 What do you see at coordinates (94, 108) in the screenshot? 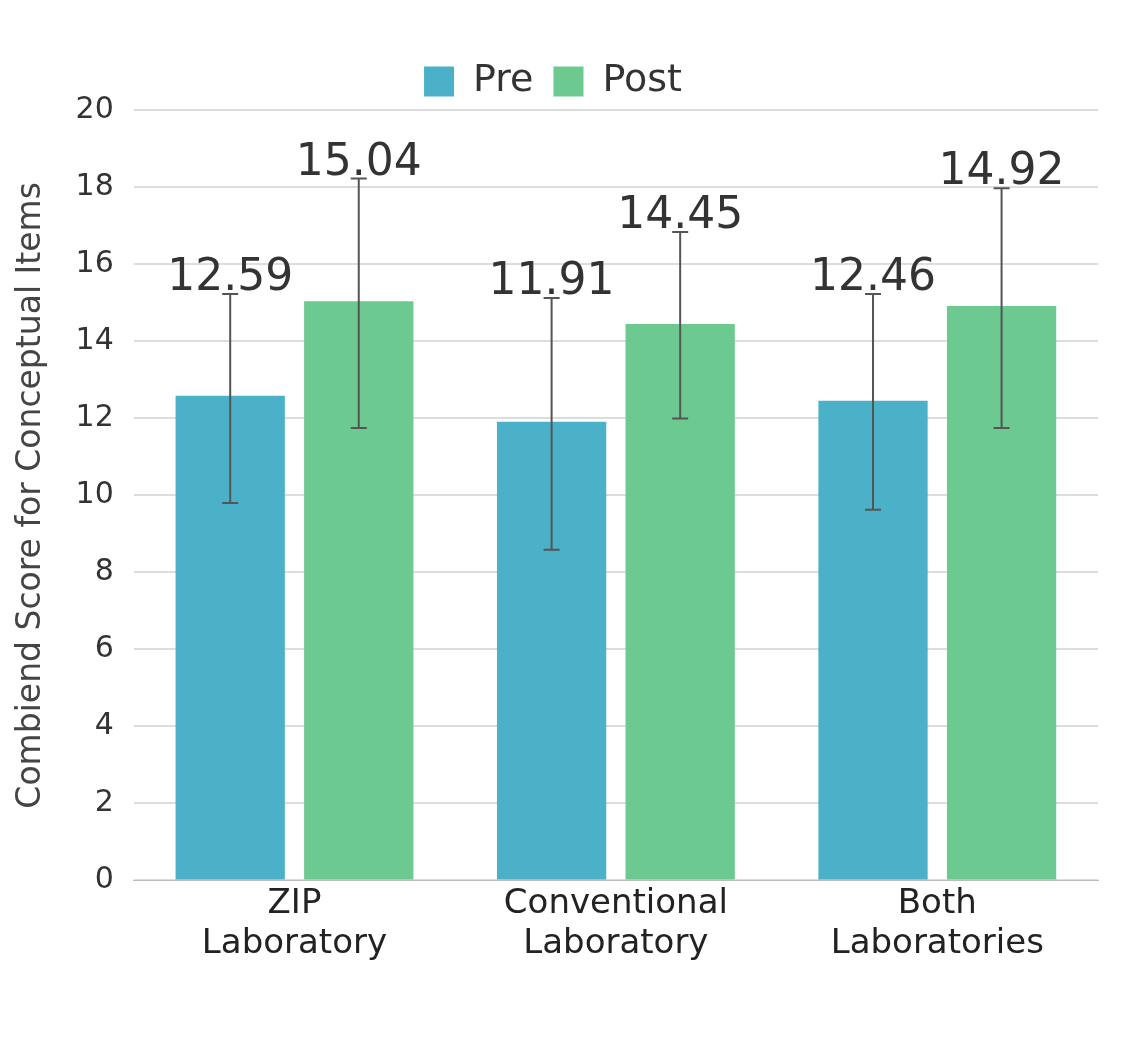
I see `y-tick-label: 20` at bounding box center [94, 108].